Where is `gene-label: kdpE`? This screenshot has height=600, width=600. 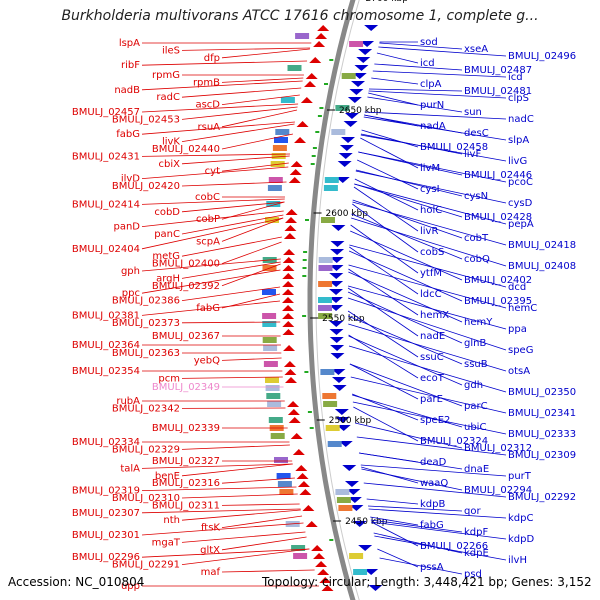 gene-label: kdpE is located at coordinates (476, 553).